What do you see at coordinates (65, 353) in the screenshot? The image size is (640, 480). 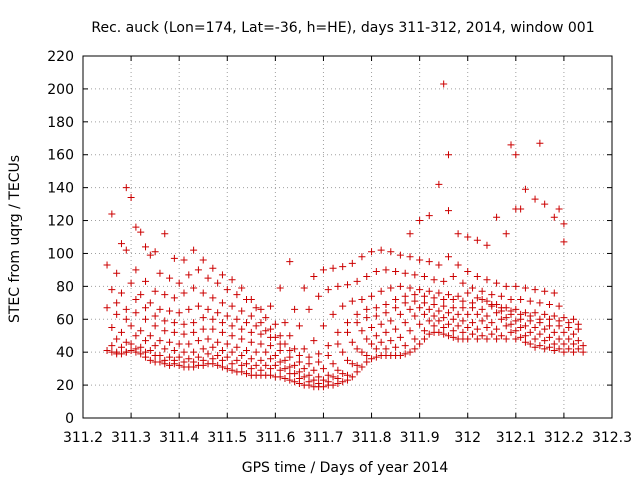 I see `y-tick-label: 40` at bounding box center [65, 353].